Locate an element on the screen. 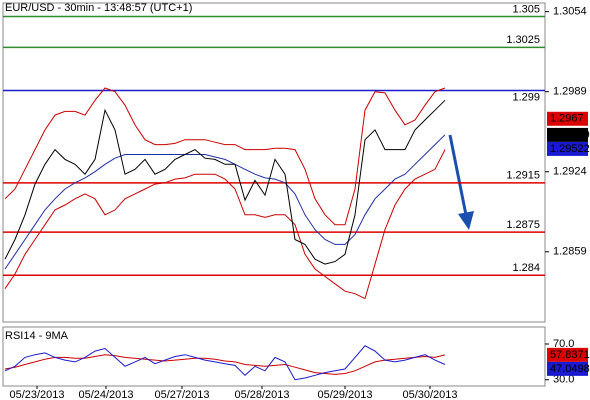  forecast-arrow is located at coordinates (458, 175).